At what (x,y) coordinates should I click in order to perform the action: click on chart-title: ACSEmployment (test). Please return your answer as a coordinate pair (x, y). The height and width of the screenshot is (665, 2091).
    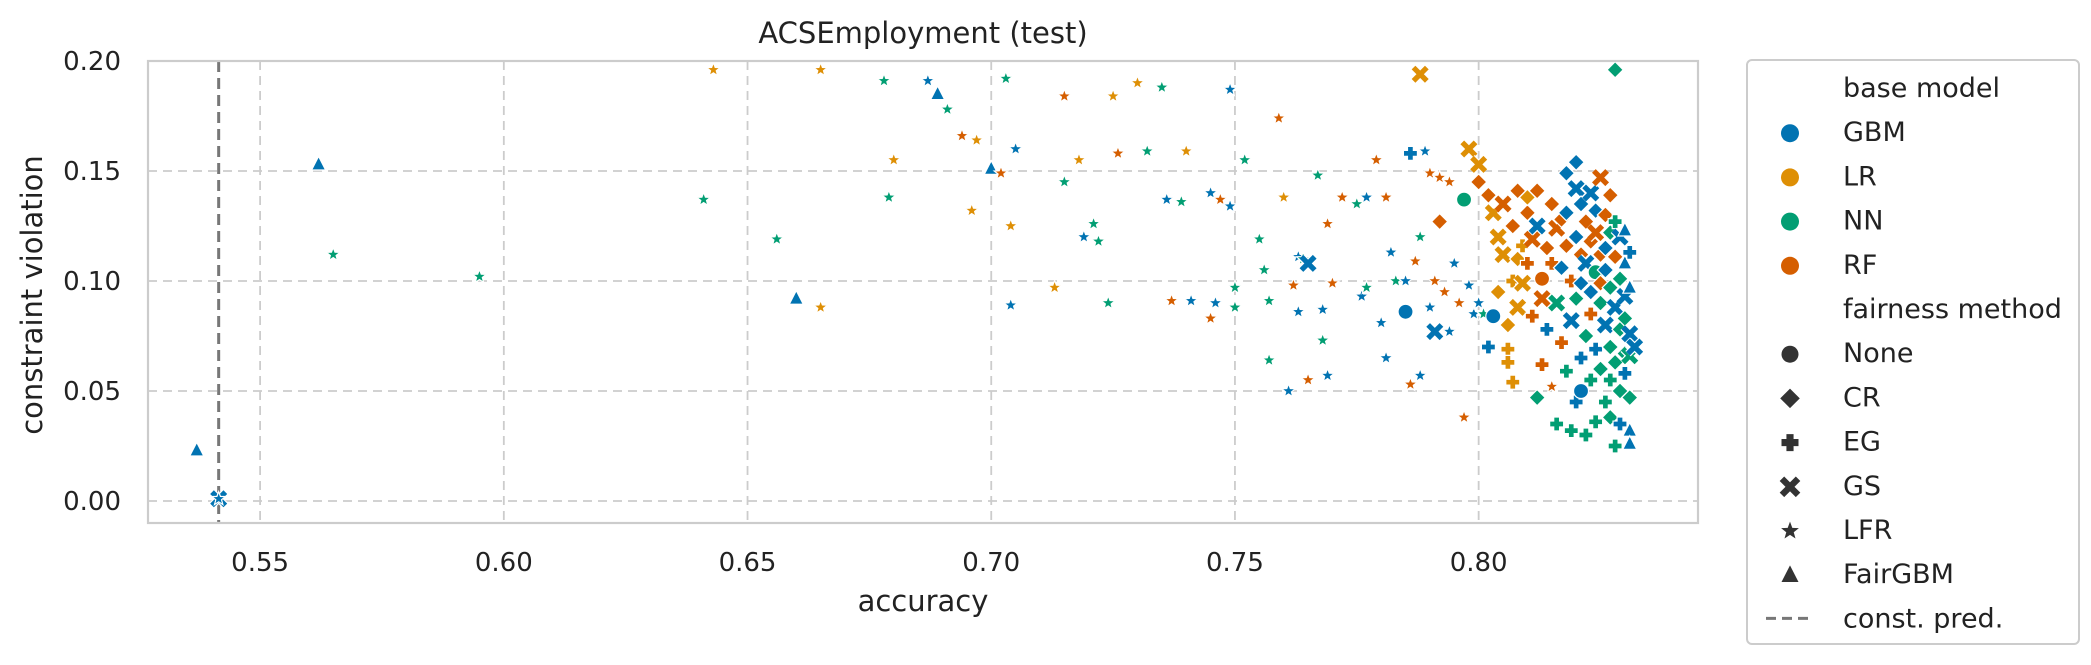
    Looking at the image, I should click on (922, 33).